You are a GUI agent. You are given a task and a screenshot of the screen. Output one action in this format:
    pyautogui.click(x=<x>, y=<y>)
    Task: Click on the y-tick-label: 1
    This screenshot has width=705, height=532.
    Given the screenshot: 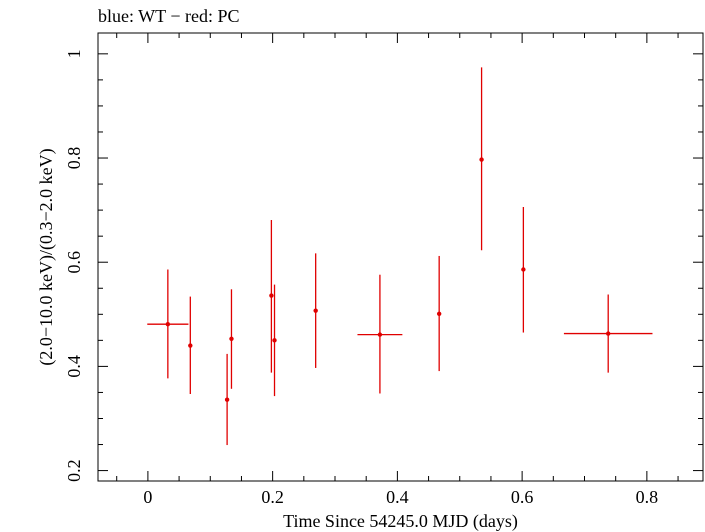 What is the action you would take?
    pyautogui.click(x=74, y=53)
    